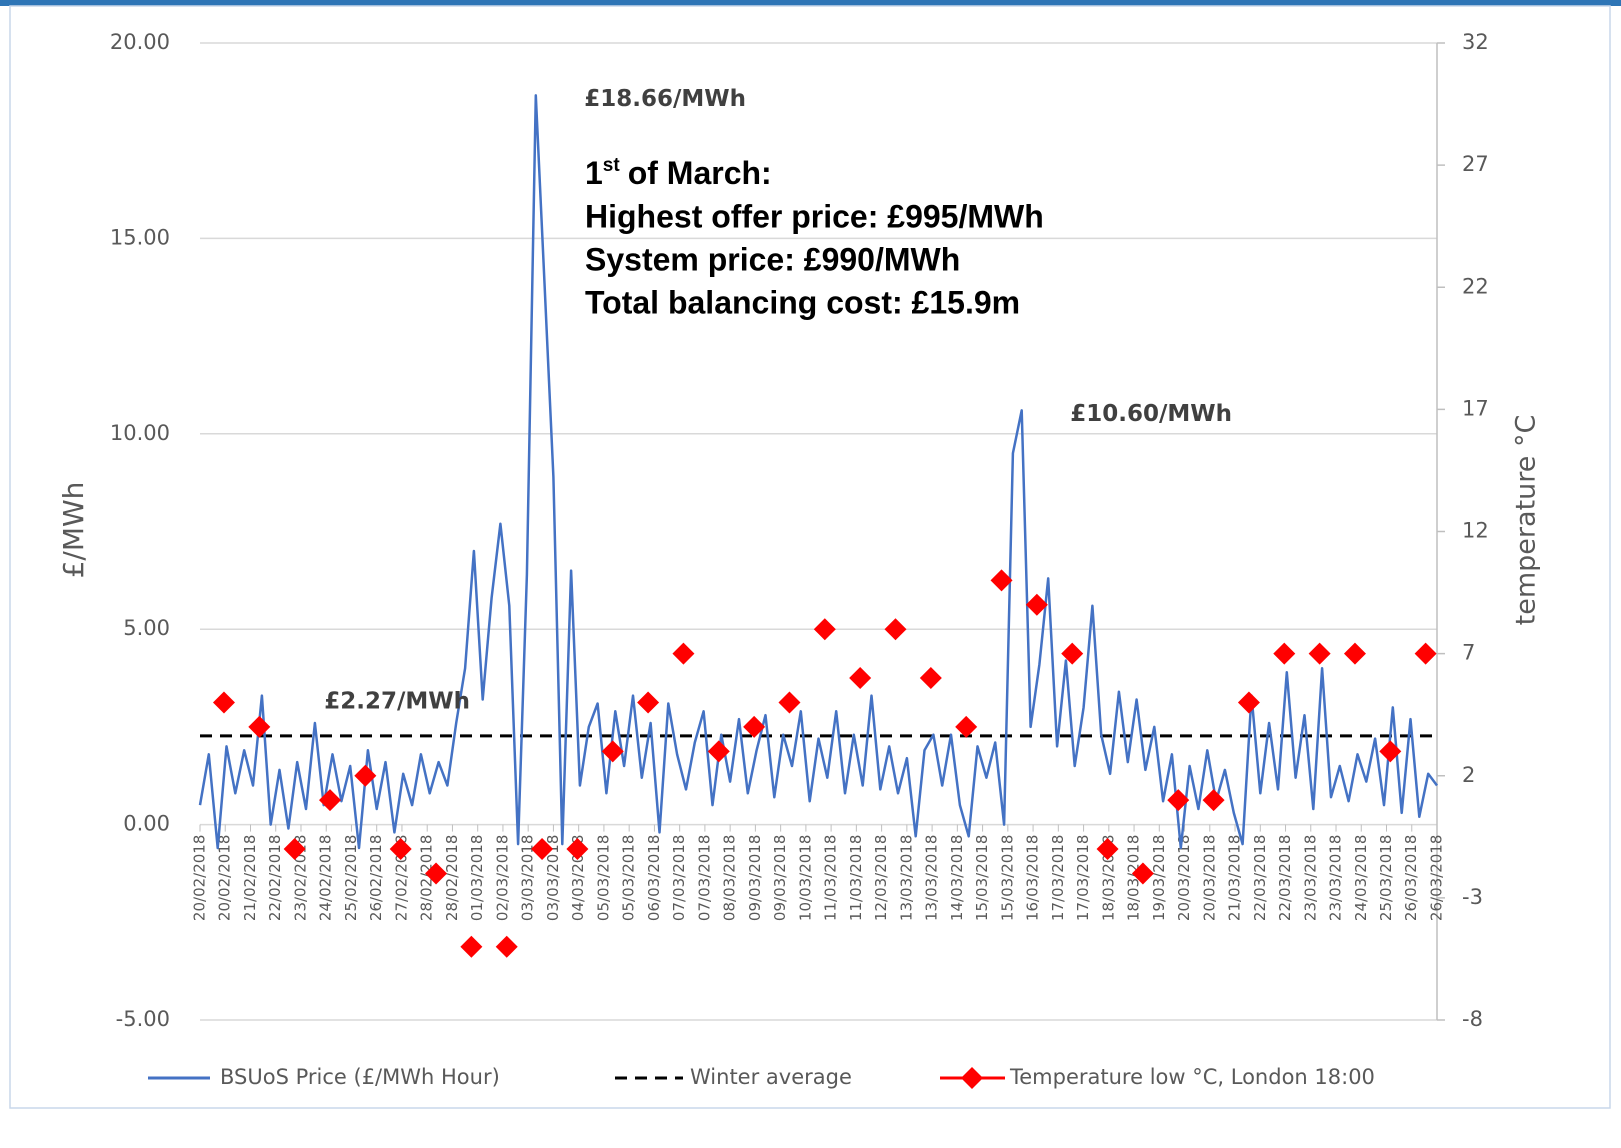 The image size is (1621, 1148). Describe the element at coordinates (326, 878) in the screenshot. I see `x-tick-label: 24/02/2018` at that location.